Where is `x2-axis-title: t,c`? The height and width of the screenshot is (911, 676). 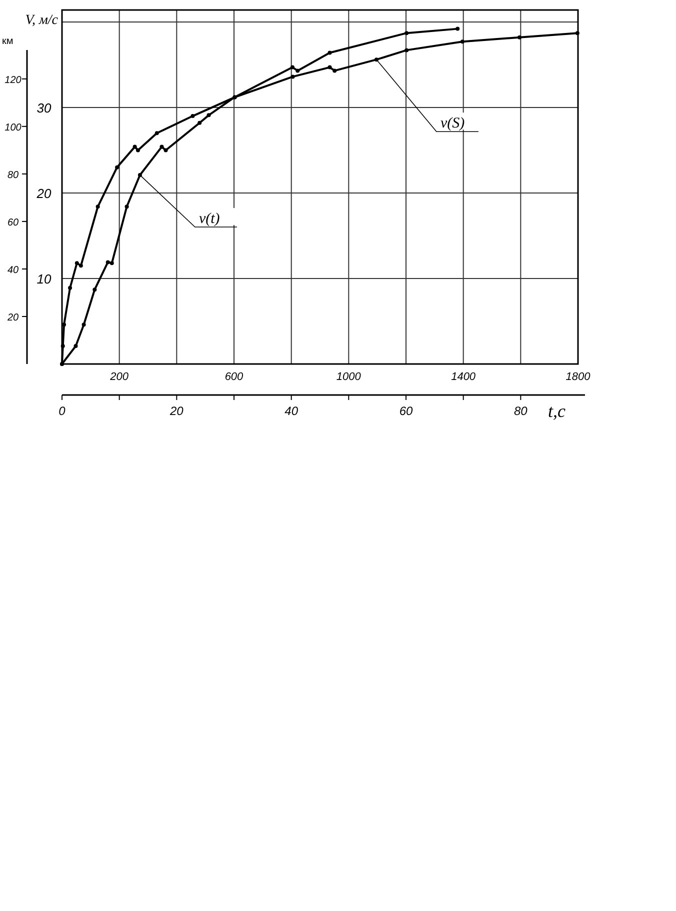 x2-axis-title: t,c is located at coordinates (557, 411).